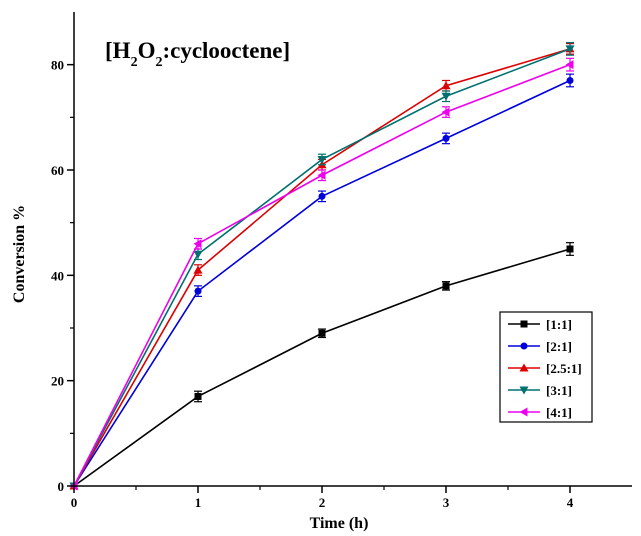 The height and width of the screenshot is (536, 641). Describe the element at coordinates (57, 170) in the screenshot. I see `y-tick-label: 60` at that location.